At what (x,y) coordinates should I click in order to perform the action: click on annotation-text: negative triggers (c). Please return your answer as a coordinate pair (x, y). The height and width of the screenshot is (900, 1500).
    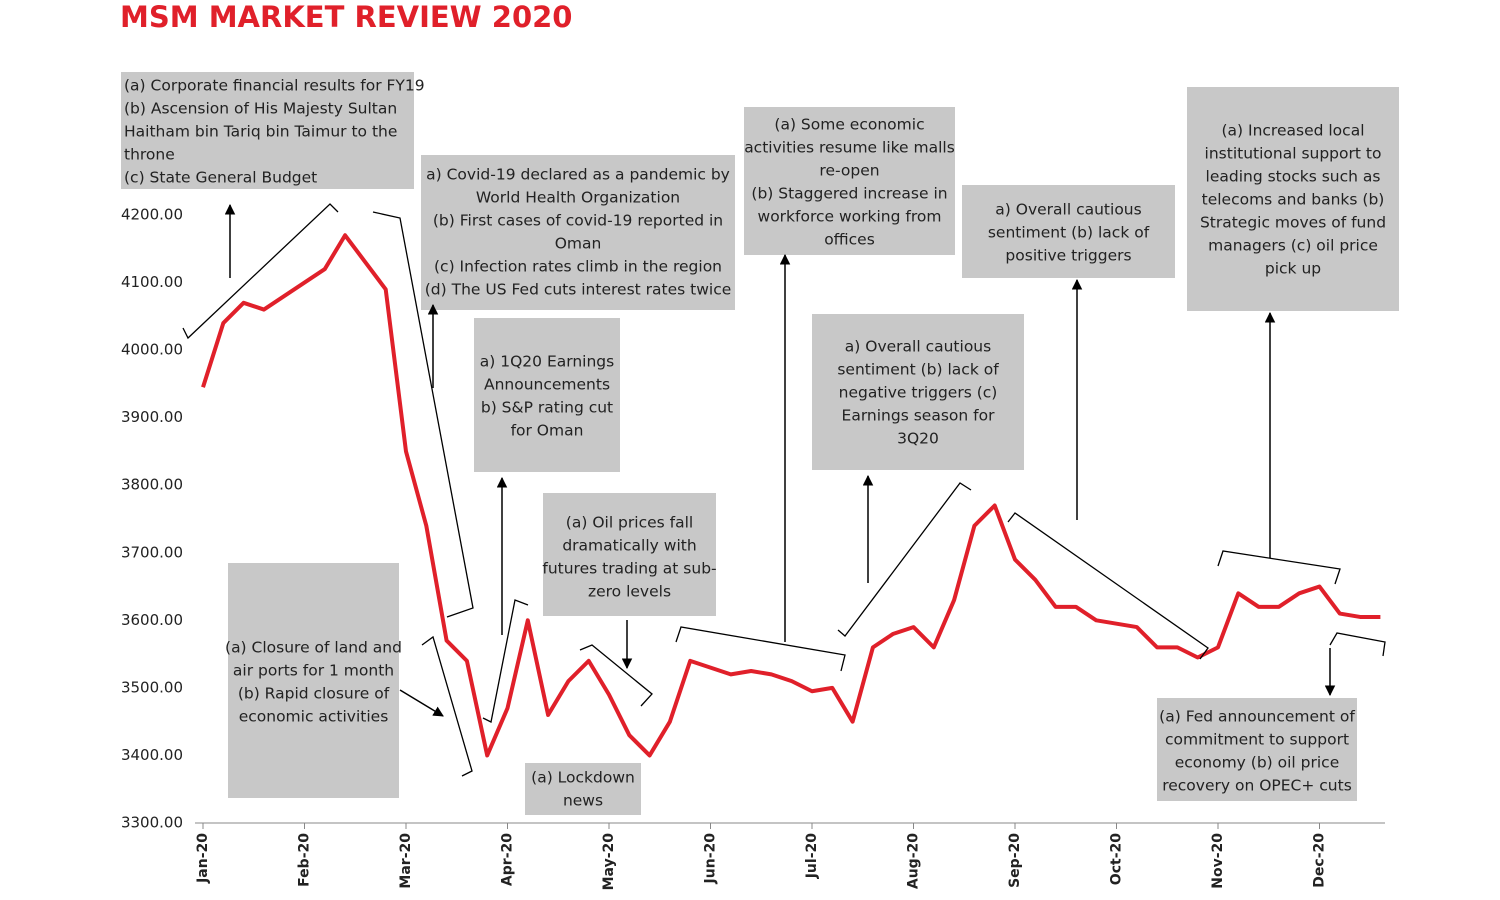
    Looking at the image, I should click on (918, 393).